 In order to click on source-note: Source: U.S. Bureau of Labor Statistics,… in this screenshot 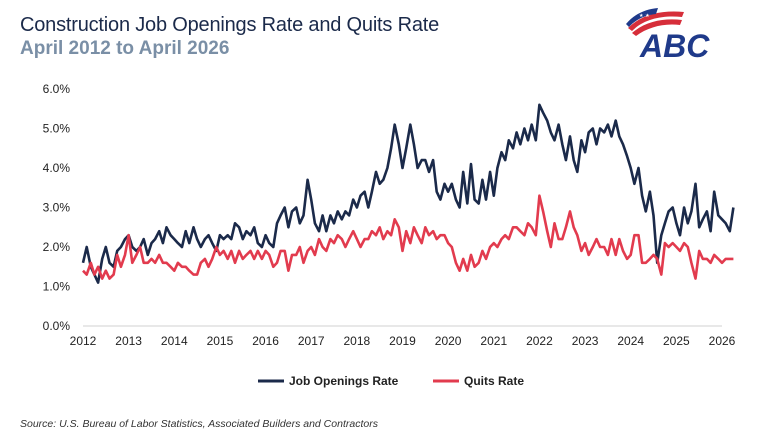, I will do `click(199, 424)`.